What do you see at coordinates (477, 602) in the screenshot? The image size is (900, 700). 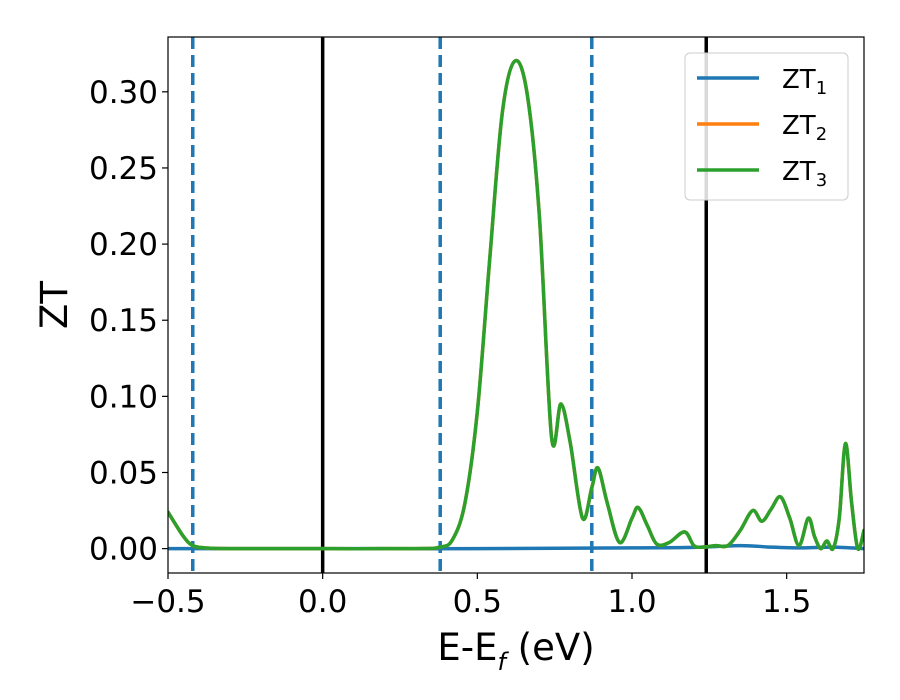 I see `x-tick-label: 0.5` at bounding box center [477, 602].